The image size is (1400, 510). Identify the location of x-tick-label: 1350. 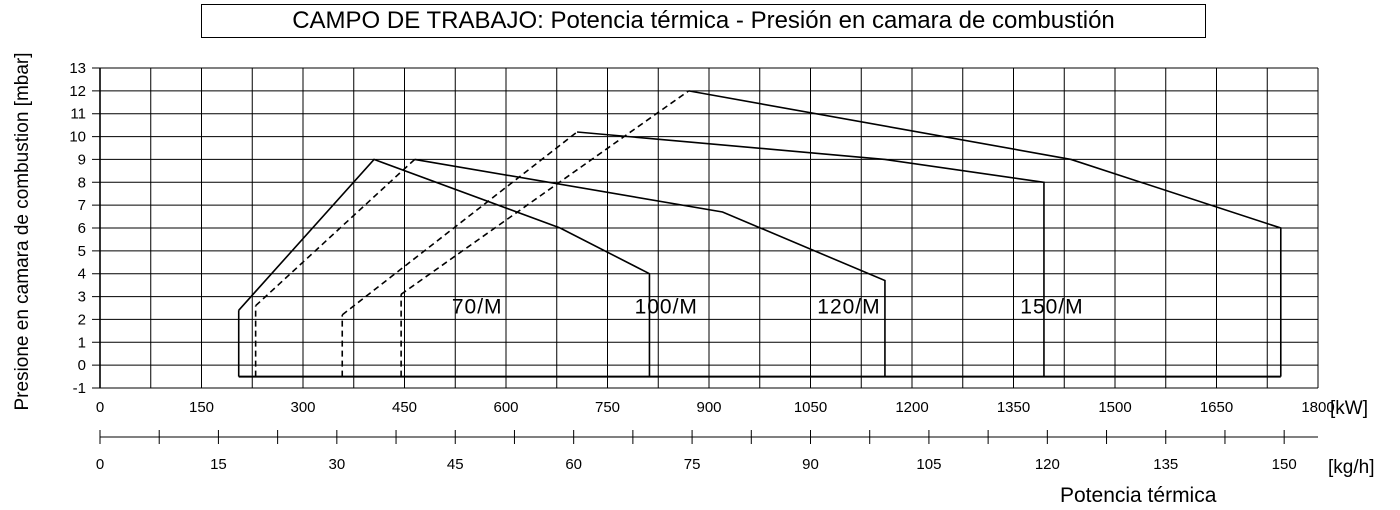
(1013, 407).